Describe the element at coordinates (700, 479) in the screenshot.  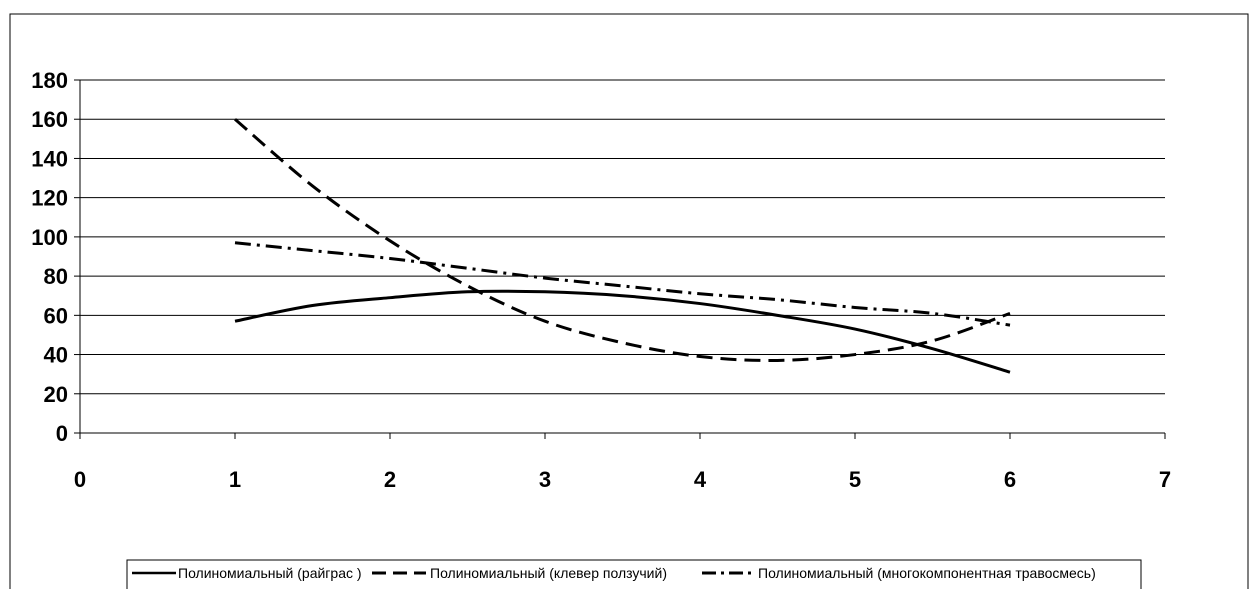
I see `xtick-label-4: 4` at that location.